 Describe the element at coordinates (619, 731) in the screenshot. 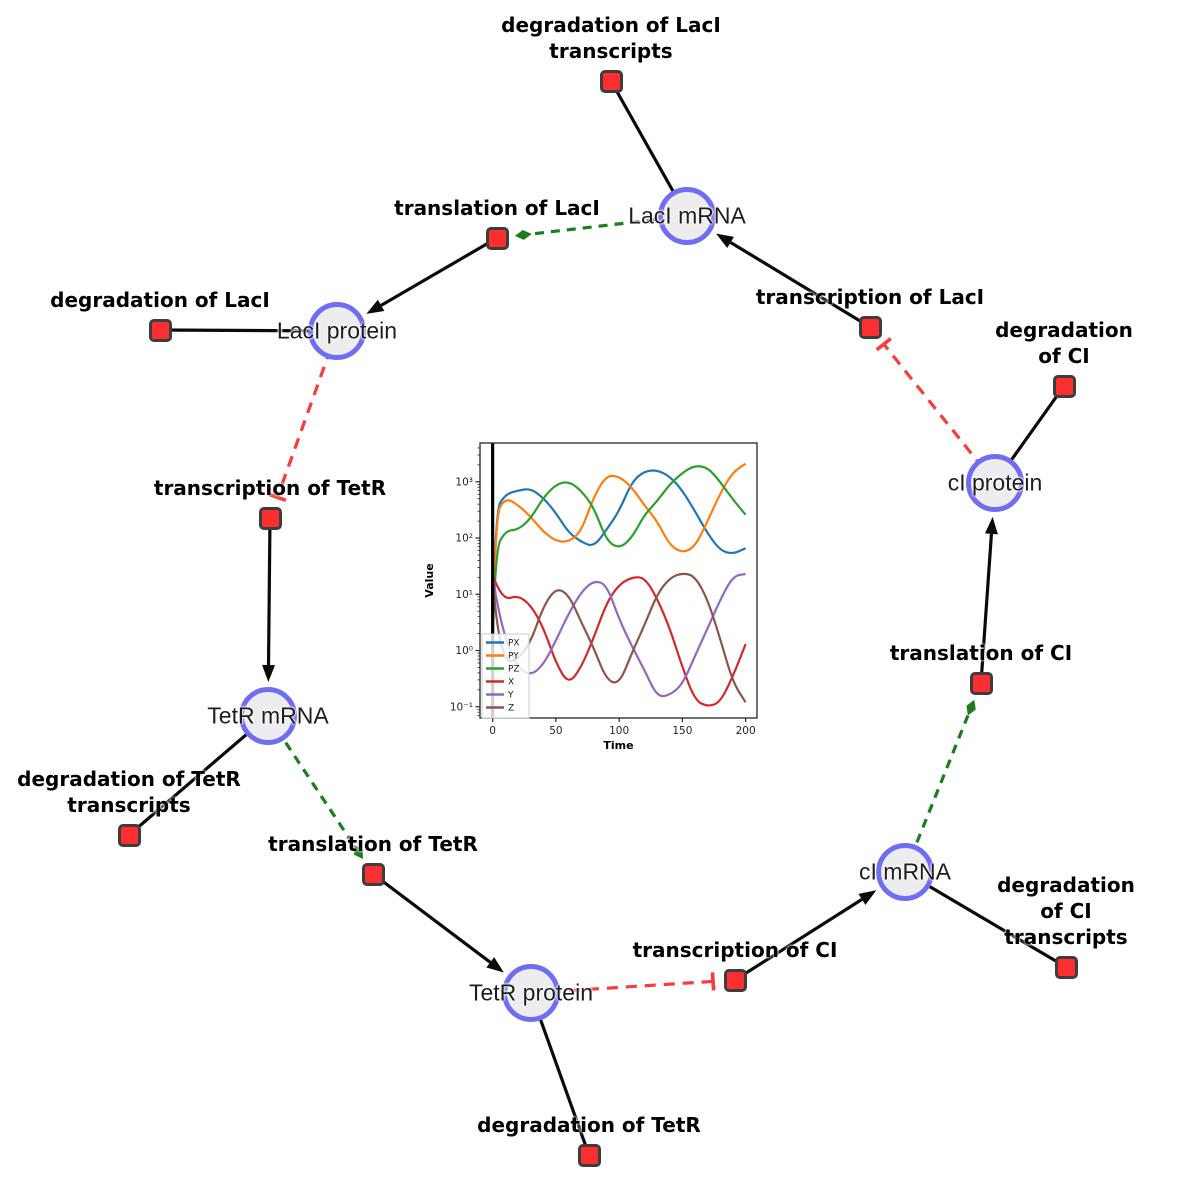

I see `svg-text: 100` at that location.